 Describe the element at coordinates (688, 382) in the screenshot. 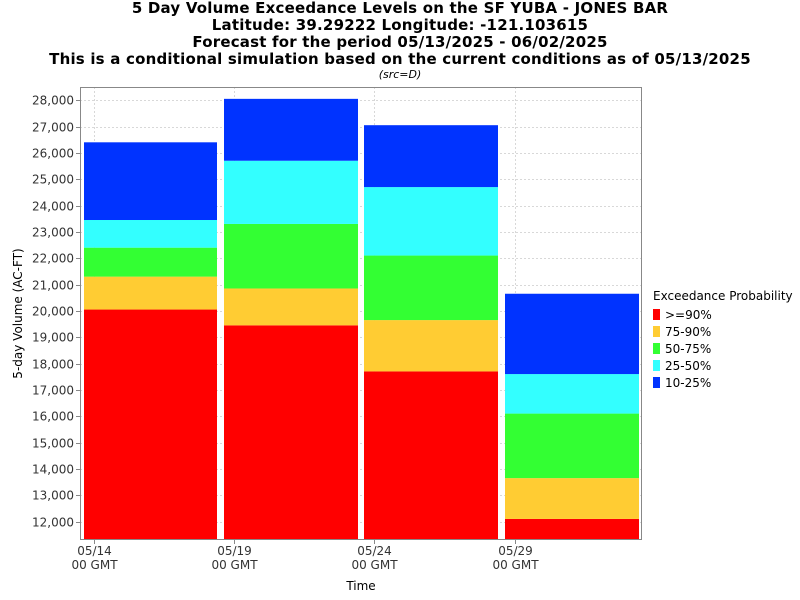

I see `legend-label: 10-25%` at that location.